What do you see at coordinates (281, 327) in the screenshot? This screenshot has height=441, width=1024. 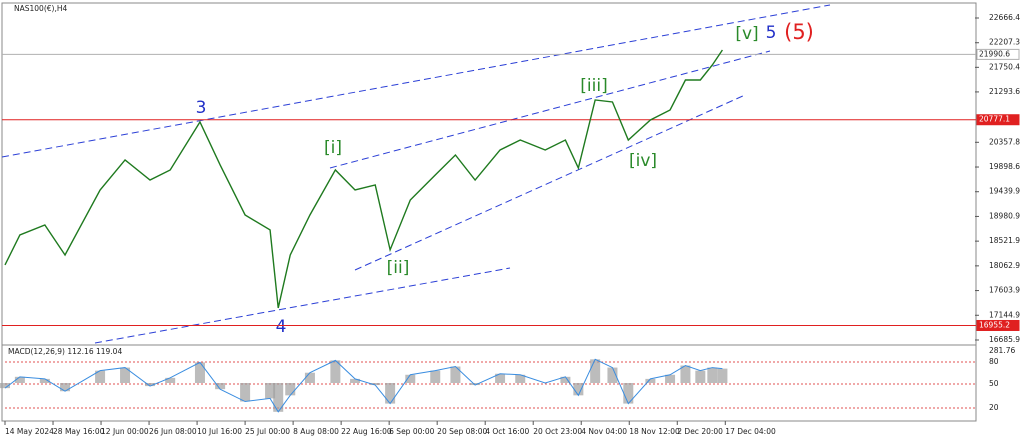 I see `wave-label: 4` at bounding box center [281, 327].